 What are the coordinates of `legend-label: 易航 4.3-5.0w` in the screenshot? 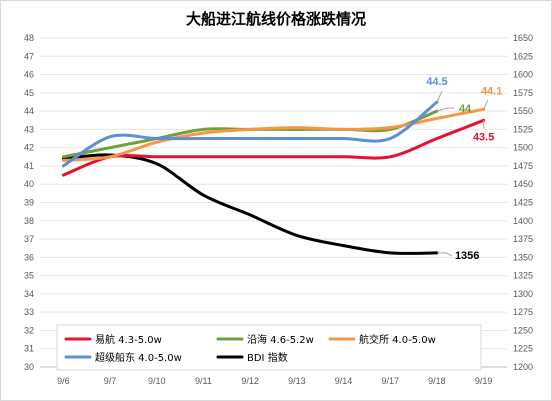 It's located at (128, 339).